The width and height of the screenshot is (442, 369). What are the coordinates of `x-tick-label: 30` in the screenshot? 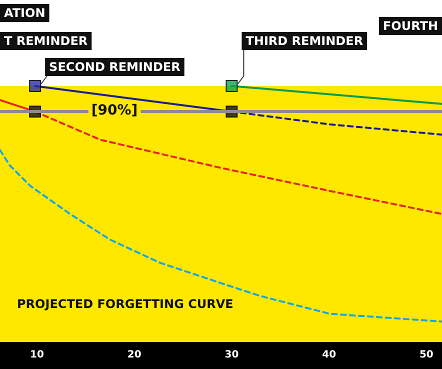 It's located at (231, 355).